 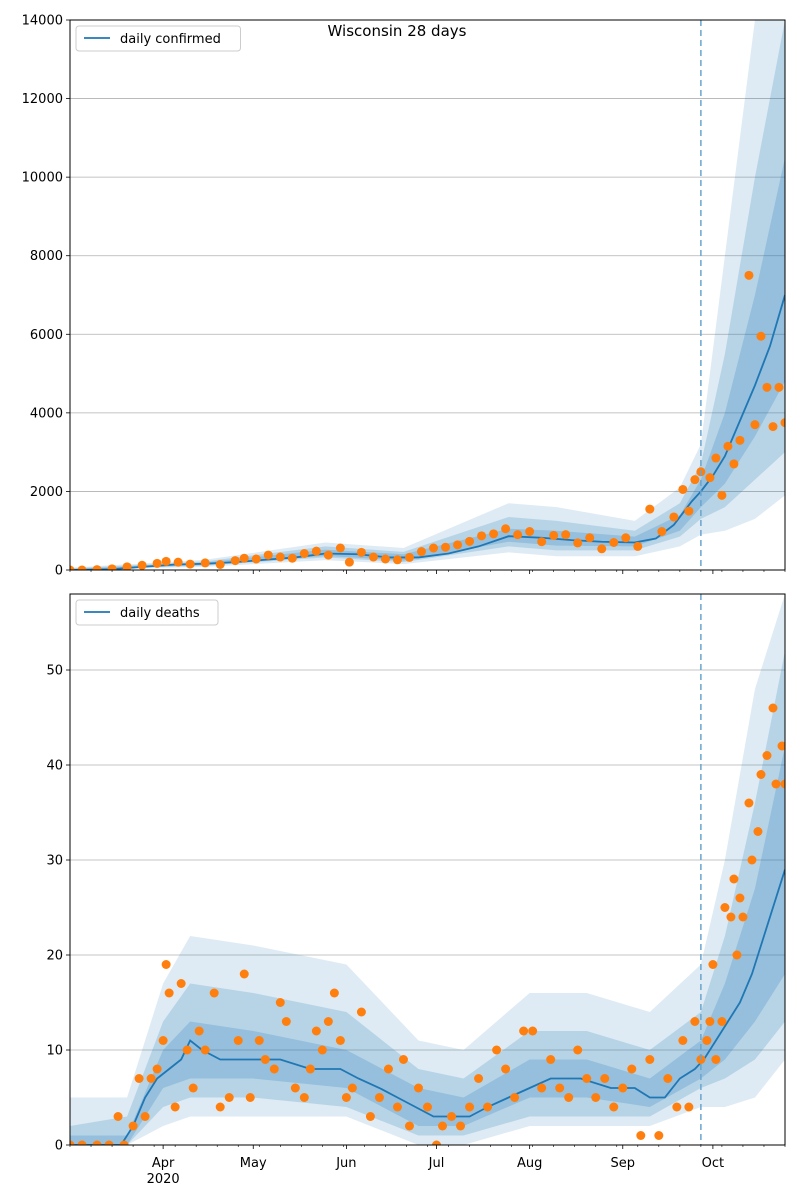 I want to click on legend: daily confirmed, so click(x=158, y=38).